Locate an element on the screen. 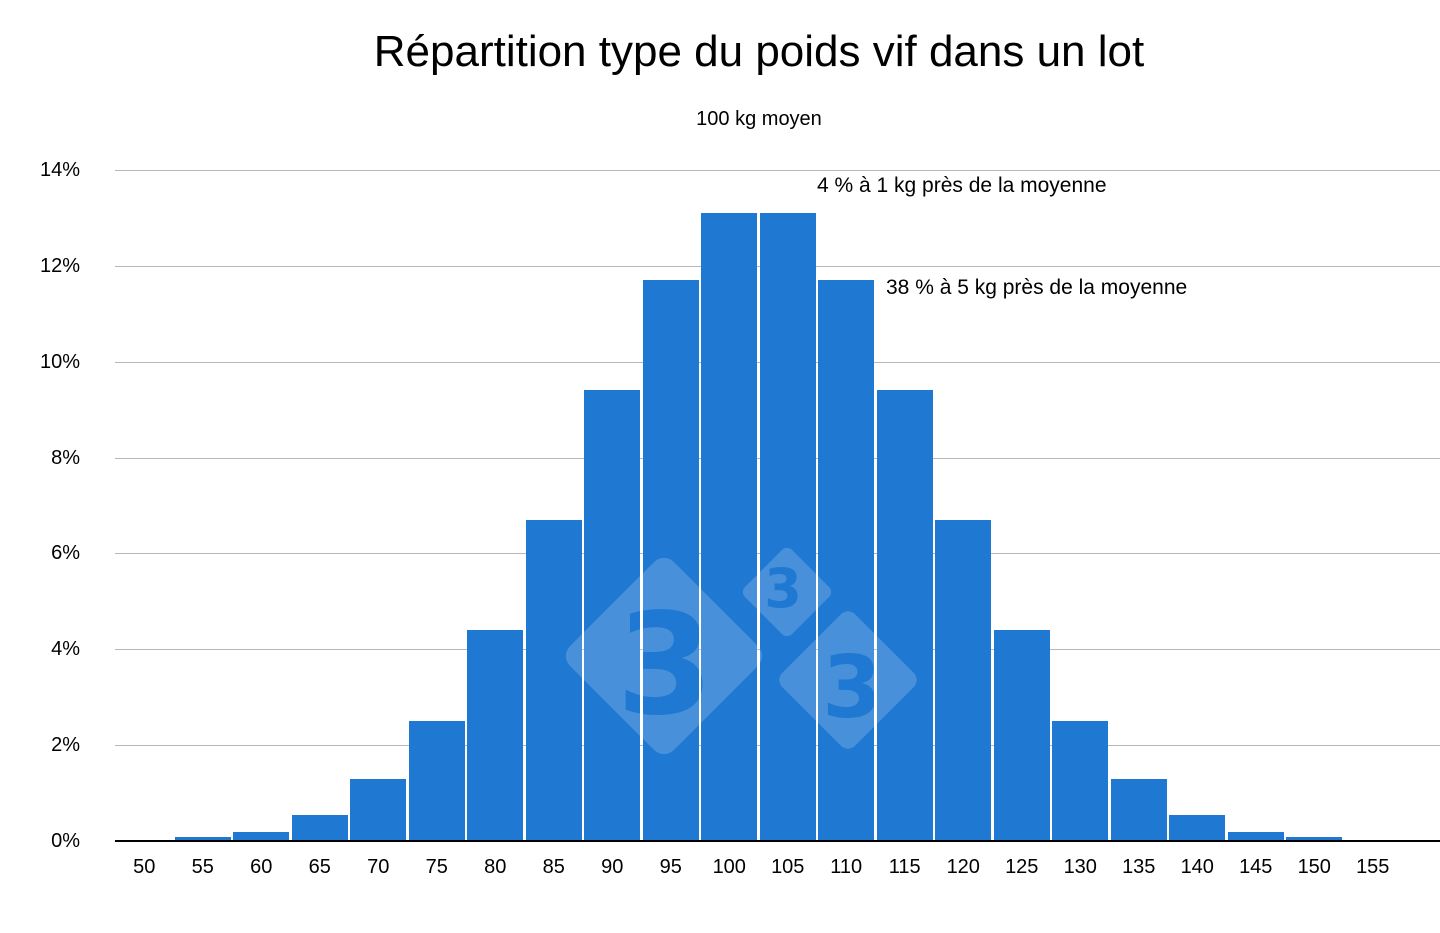 The height and width of the screenshot is (933, 1440). bar-150kg is located at coordinates (1314, 839).